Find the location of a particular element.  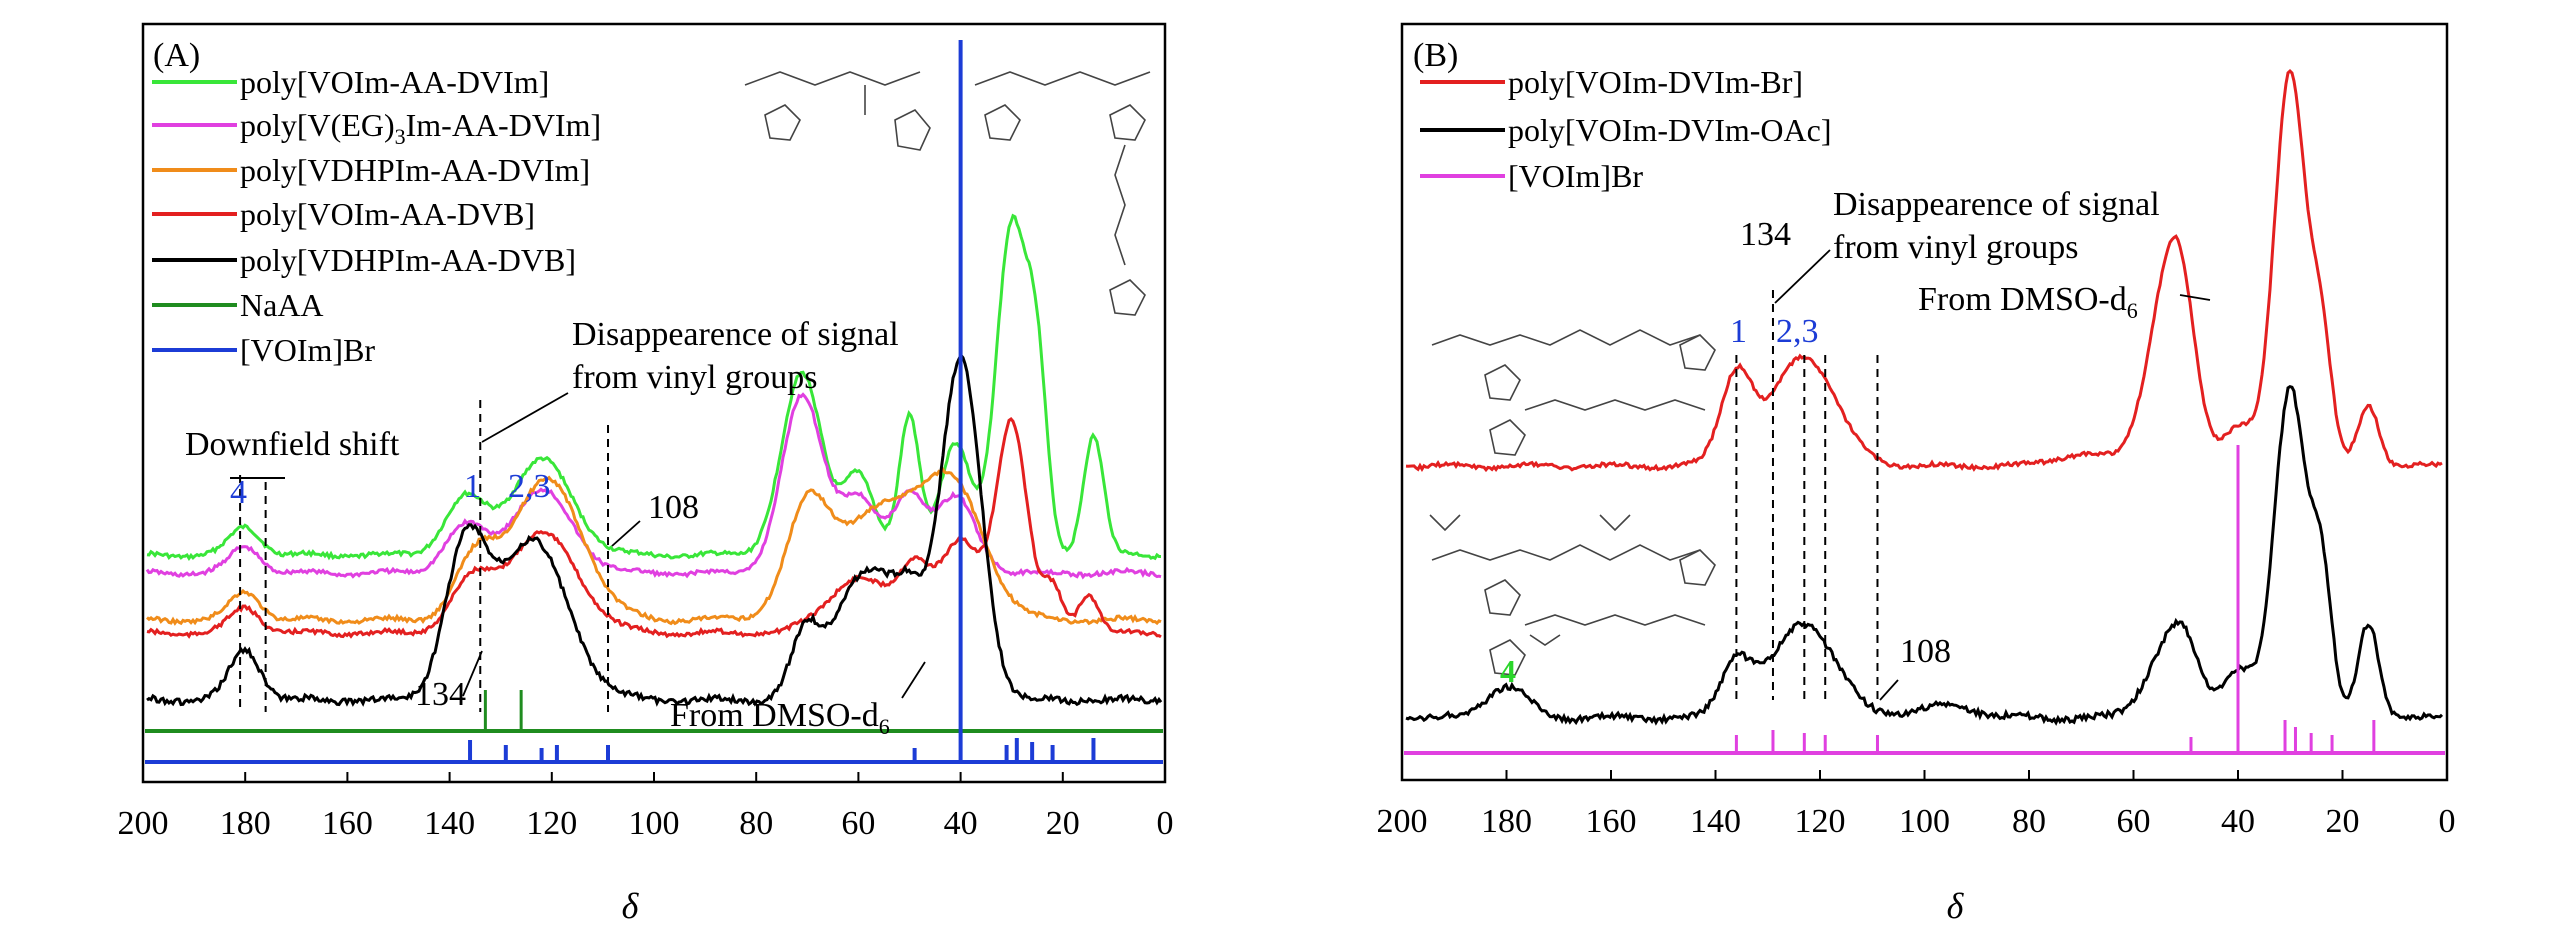

annotation-a-disappear-line2: from vinyl groups is located at coordinates (695, 377).